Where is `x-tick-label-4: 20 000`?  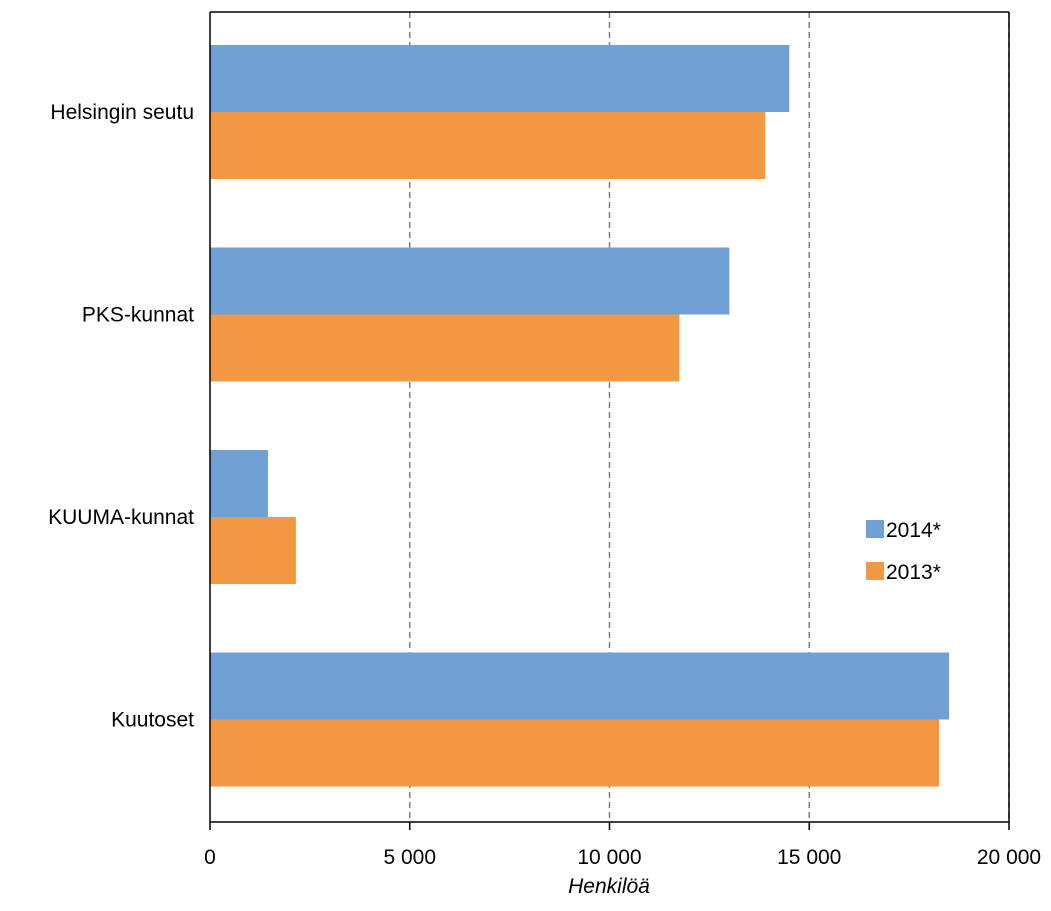
x-tick-label-4: 20 000 is located at coordinates (1009, 857).